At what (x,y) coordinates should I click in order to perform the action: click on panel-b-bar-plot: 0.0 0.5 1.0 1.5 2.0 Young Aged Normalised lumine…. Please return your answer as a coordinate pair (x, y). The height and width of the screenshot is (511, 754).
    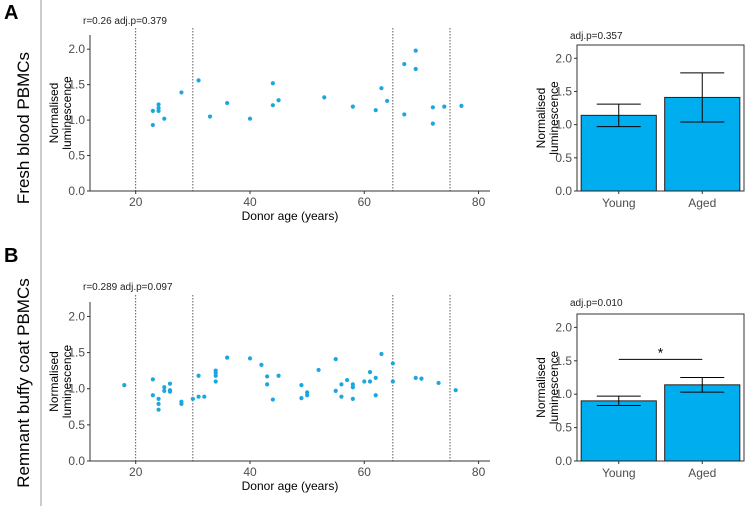
    Looking at the image, I should click on (639, 396).